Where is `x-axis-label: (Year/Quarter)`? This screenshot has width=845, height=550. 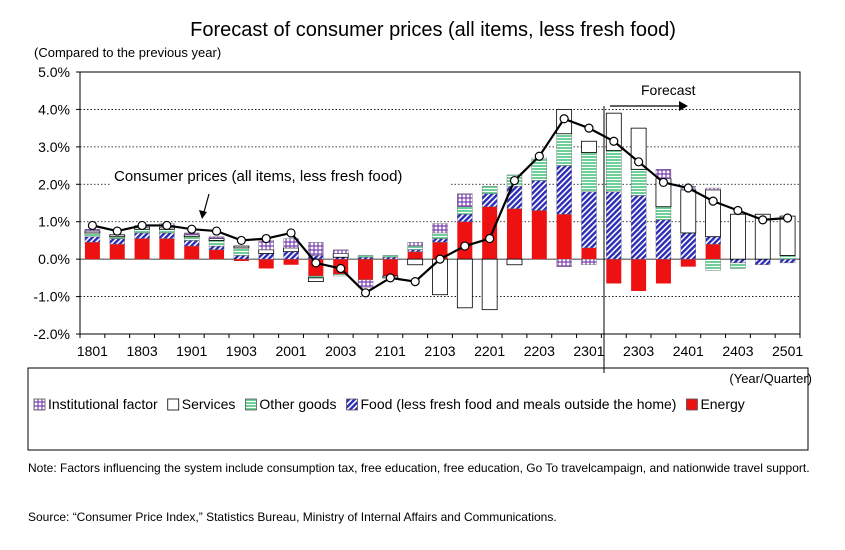 x-axis-label: (Year/Quarter) is located at coordinates (770, 378).